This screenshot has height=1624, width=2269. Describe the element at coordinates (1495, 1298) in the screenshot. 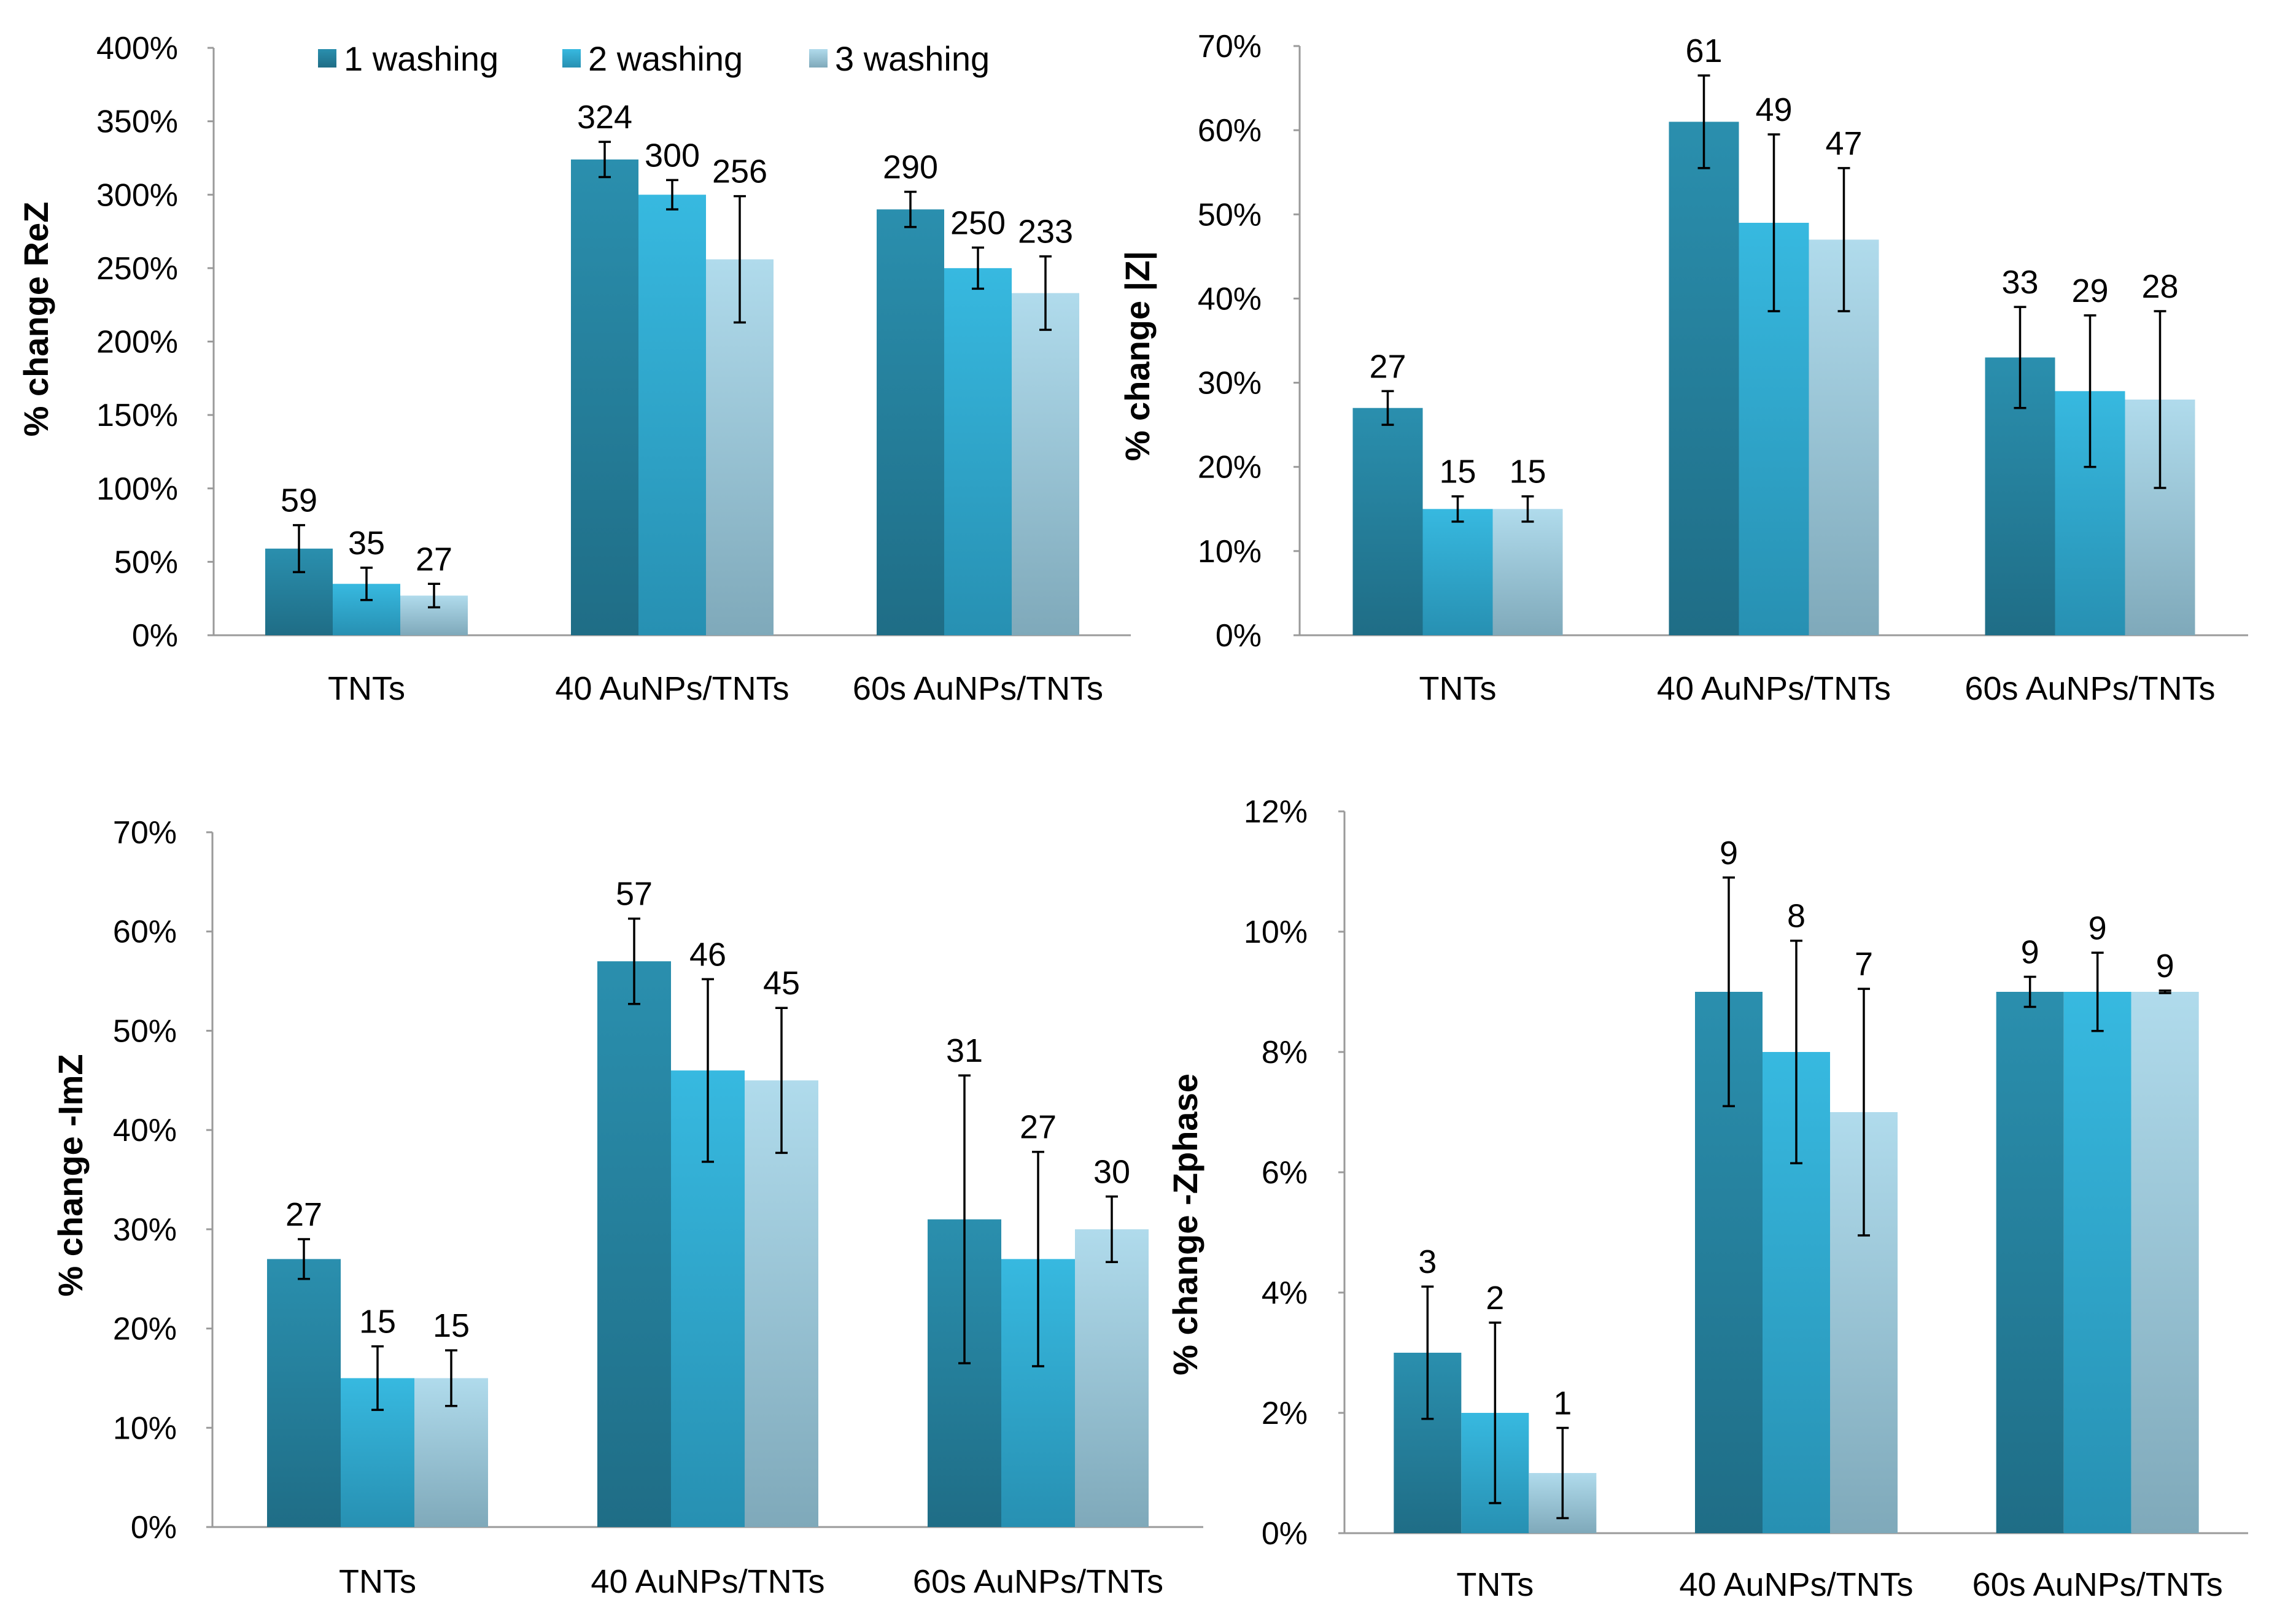

I see `data-label: 2` at that location.